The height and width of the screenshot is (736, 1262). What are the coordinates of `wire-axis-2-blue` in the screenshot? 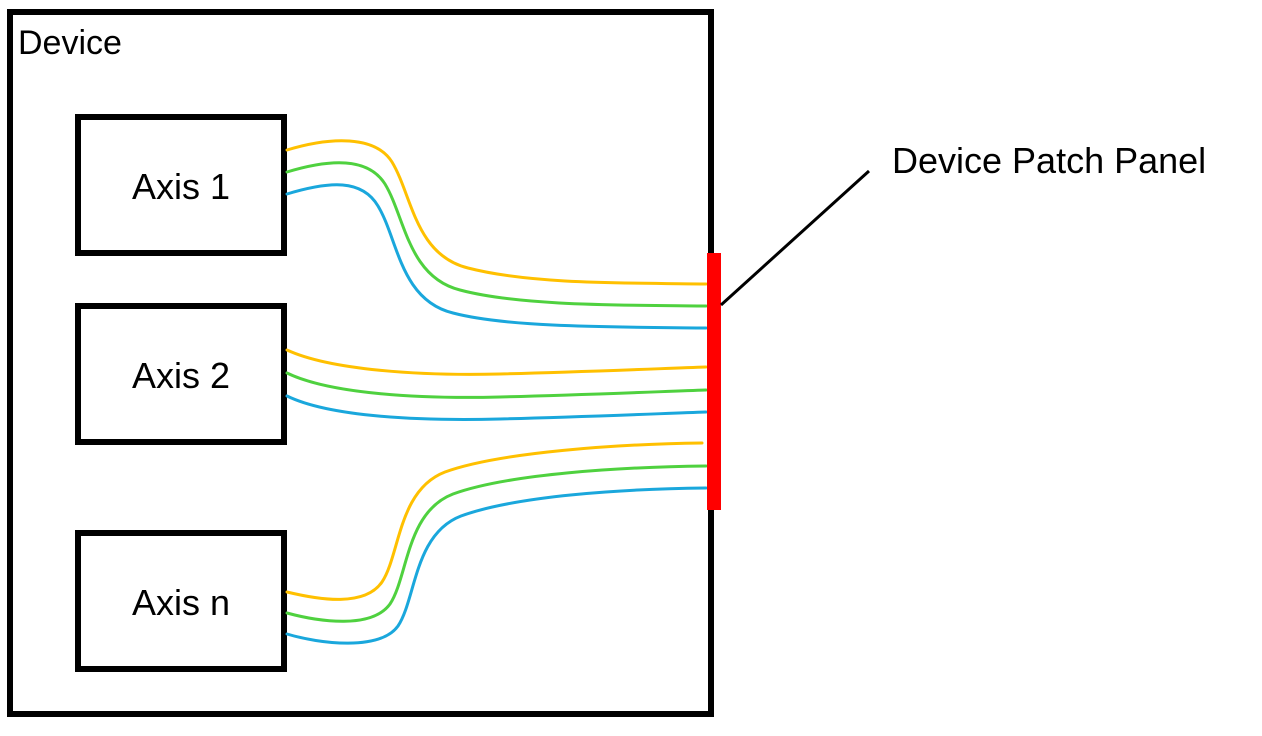 It's located at (496, 407).